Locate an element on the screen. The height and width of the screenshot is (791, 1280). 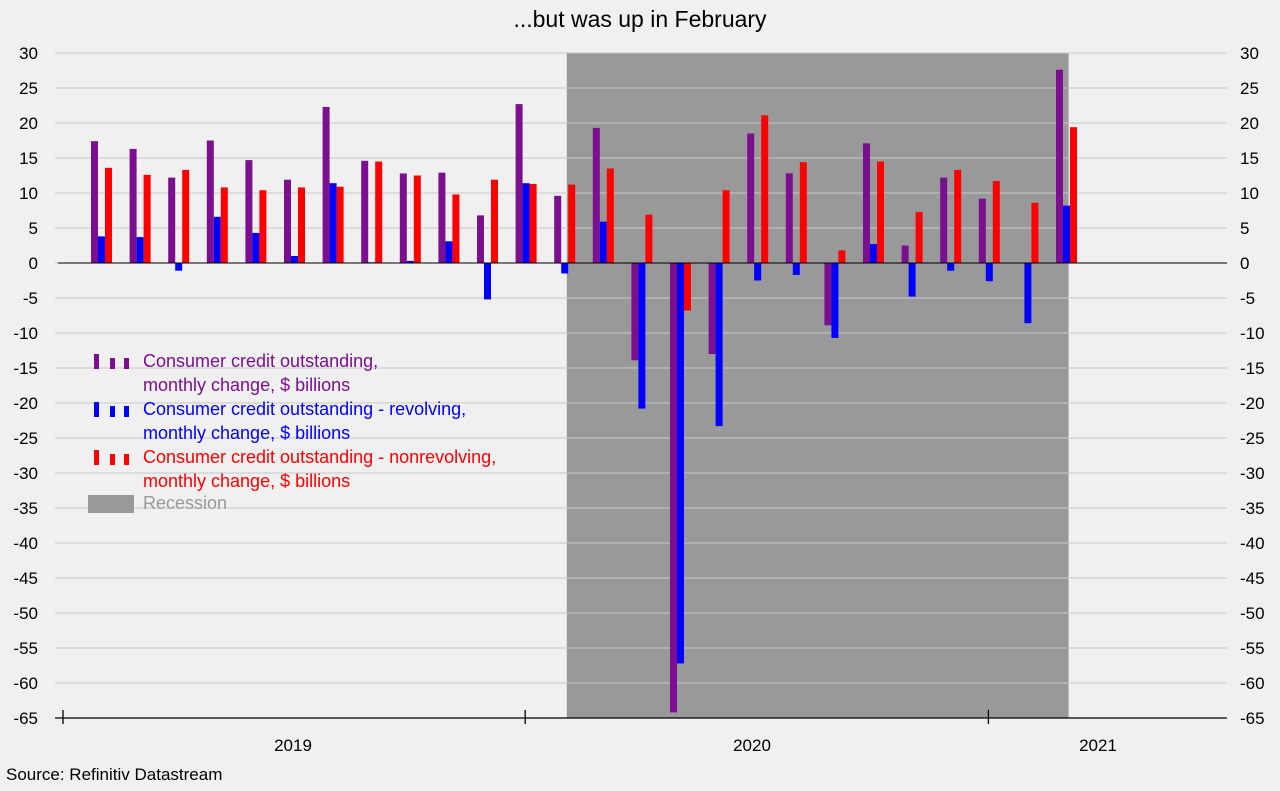
y-tick-label-left: 15 is located at coordinates (28, 158).